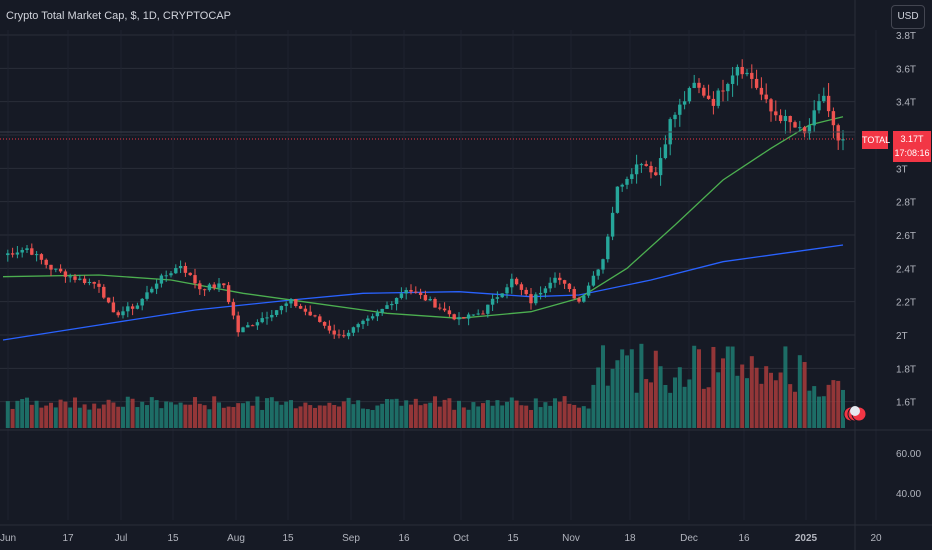 This screenshot has height=550, width=932. What do you see at coordinates (906, 369) in the screenshot?
I see `price-tick-label: 1.8T` at bounding box center [906, 369].